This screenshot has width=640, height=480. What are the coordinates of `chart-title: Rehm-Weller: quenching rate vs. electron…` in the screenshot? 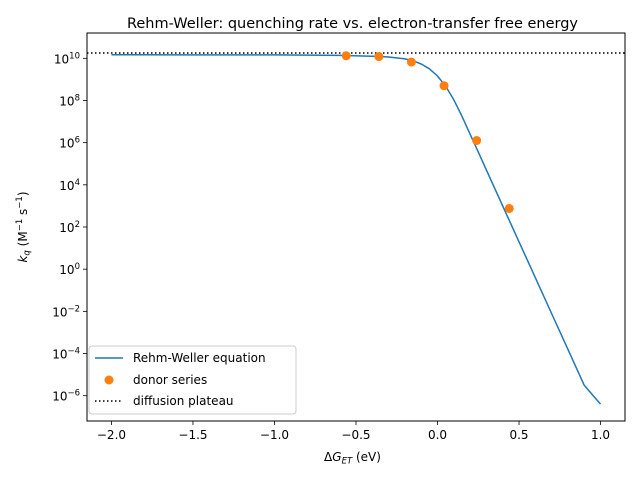 It's located at (352, 24).